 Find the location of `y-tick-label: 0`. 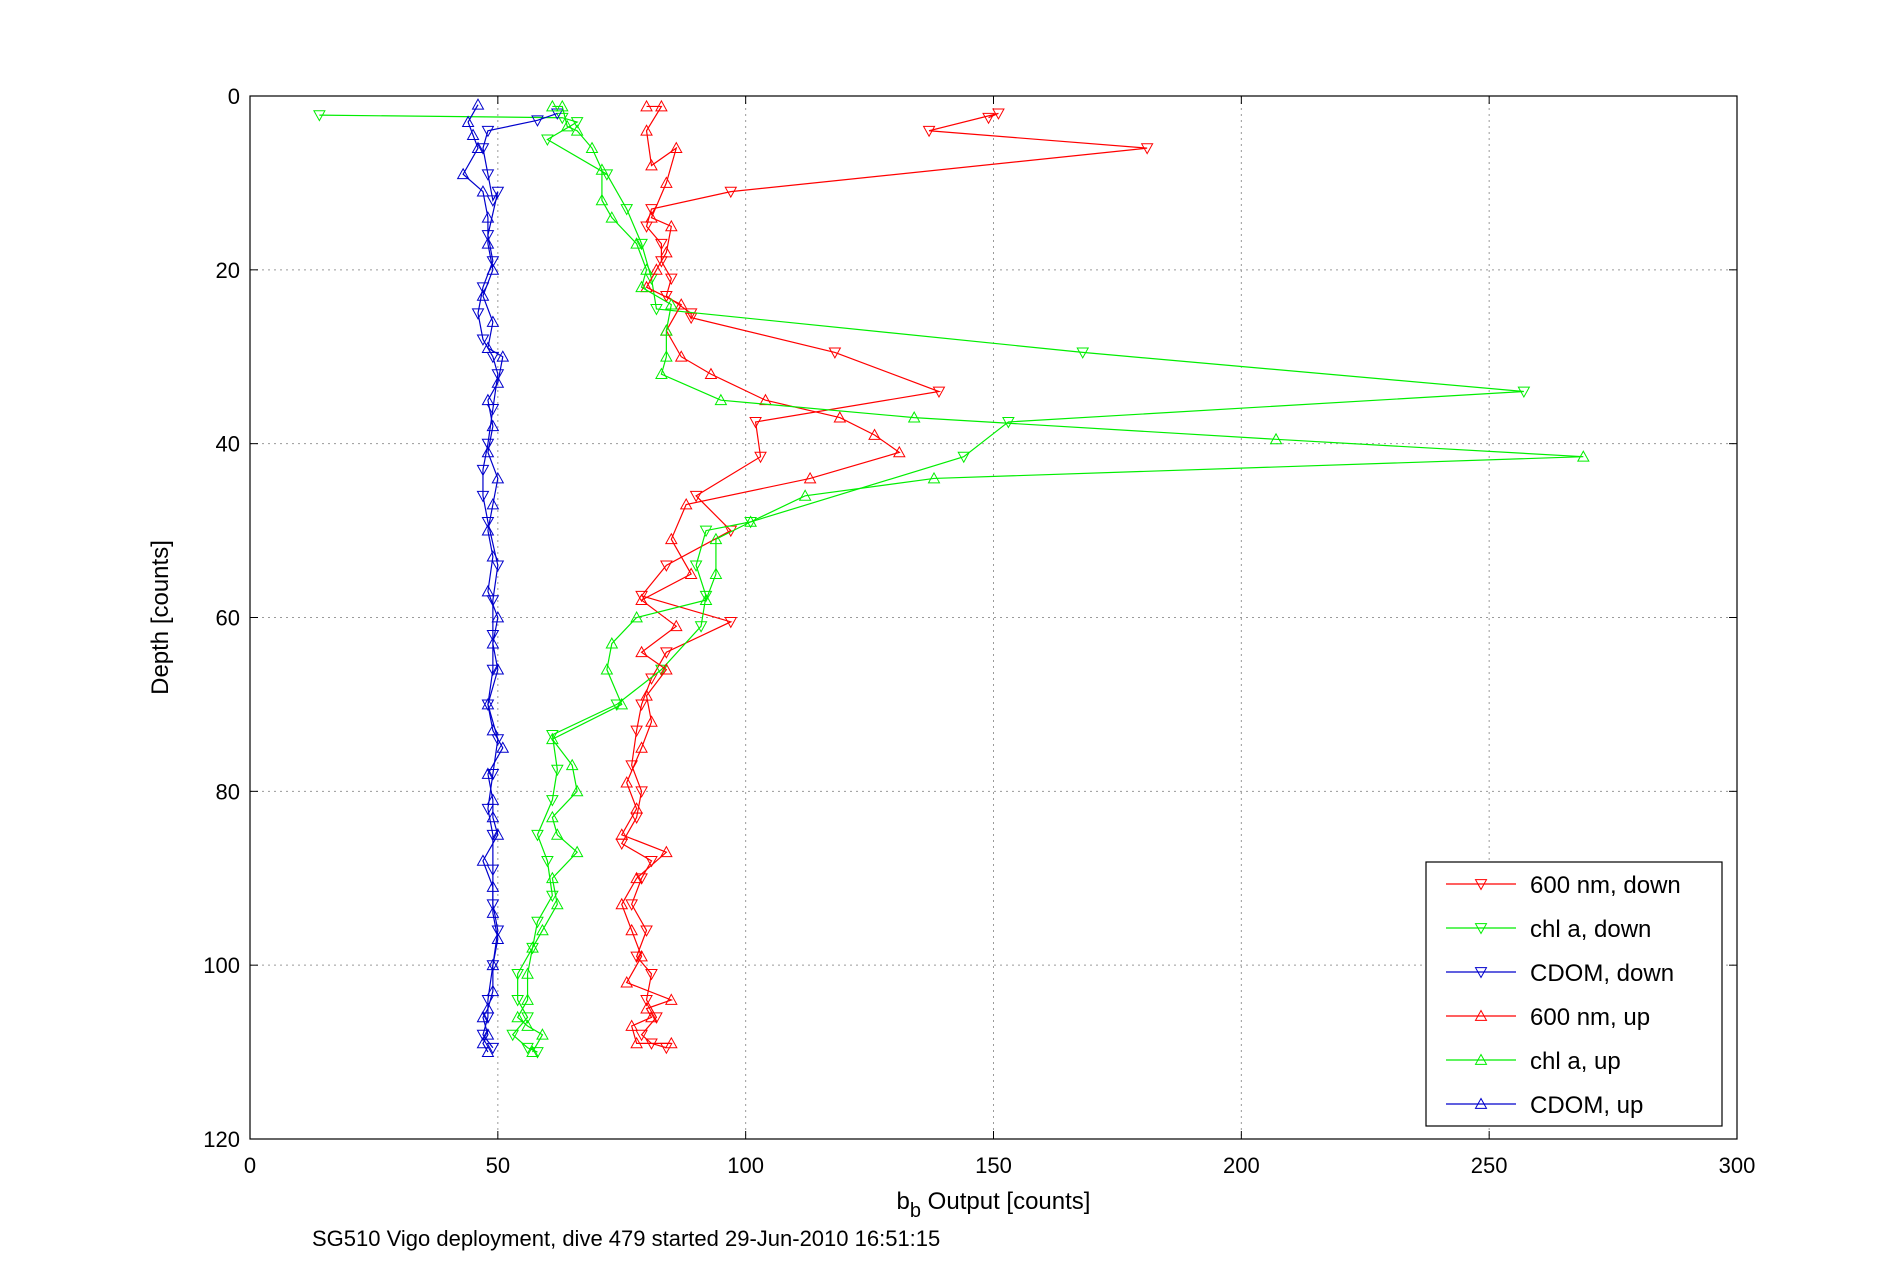

y-tick-label: 0 is located at coordinates (234, 96).